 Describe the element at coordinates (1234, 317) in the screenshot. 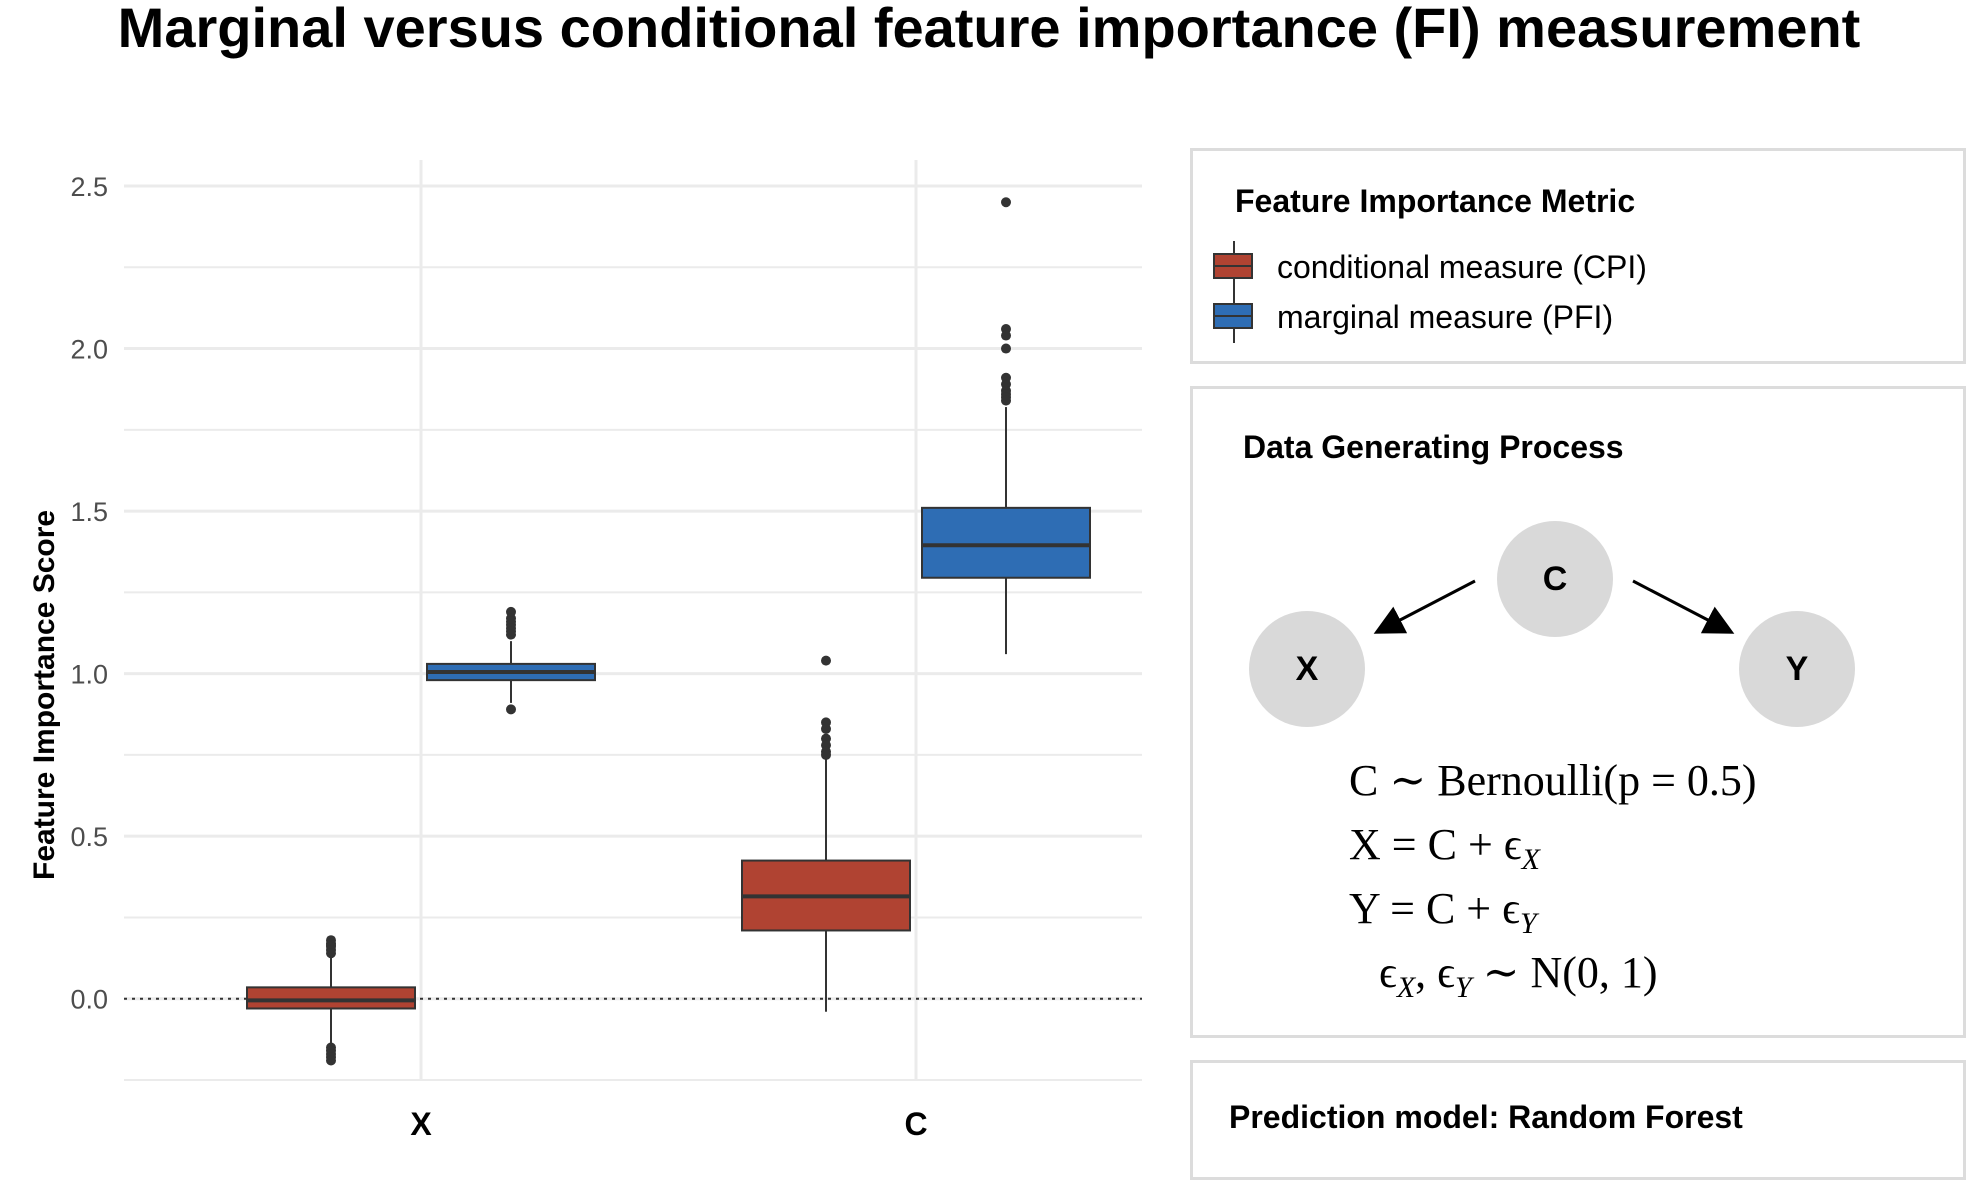

I see `legend-key-pfi` at that location.